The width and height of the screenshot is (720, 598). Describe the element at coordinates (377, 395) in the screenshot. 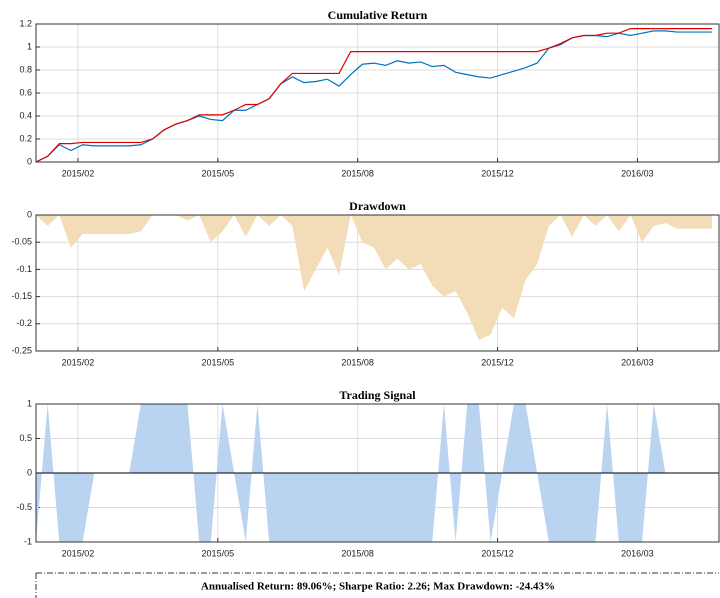

I see `chart-title: Trading Signal` at that location.